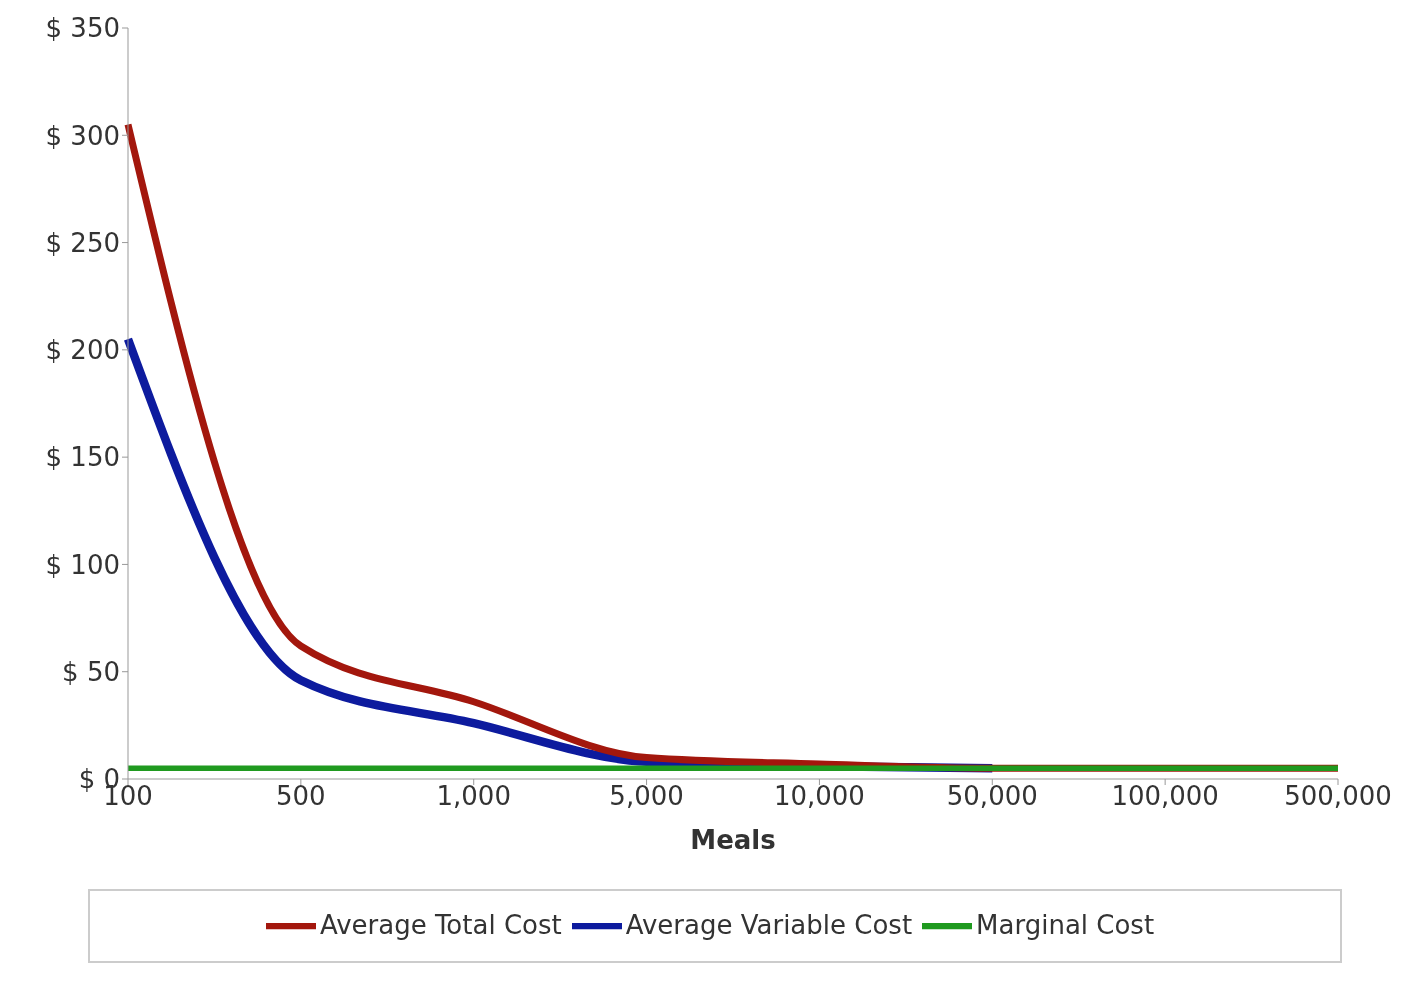 The width and height of the screenshot is (1409, 983). Describe the element at coordinates (82, 135) in the screenshot. I see `y-tick-label: $ 300` at that location.